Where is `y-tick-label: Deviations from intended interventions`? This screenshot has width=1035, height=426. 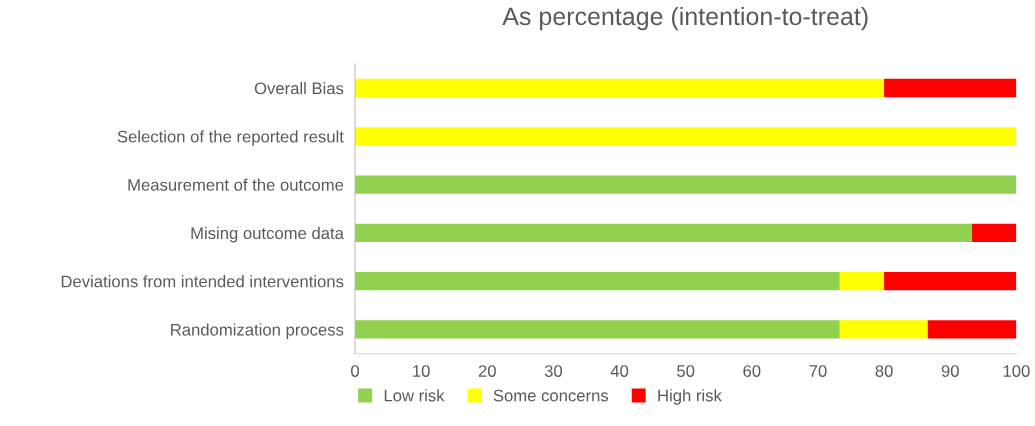 y-tick-label: Deviations from intended interventions is located at coordinates (202, 281).